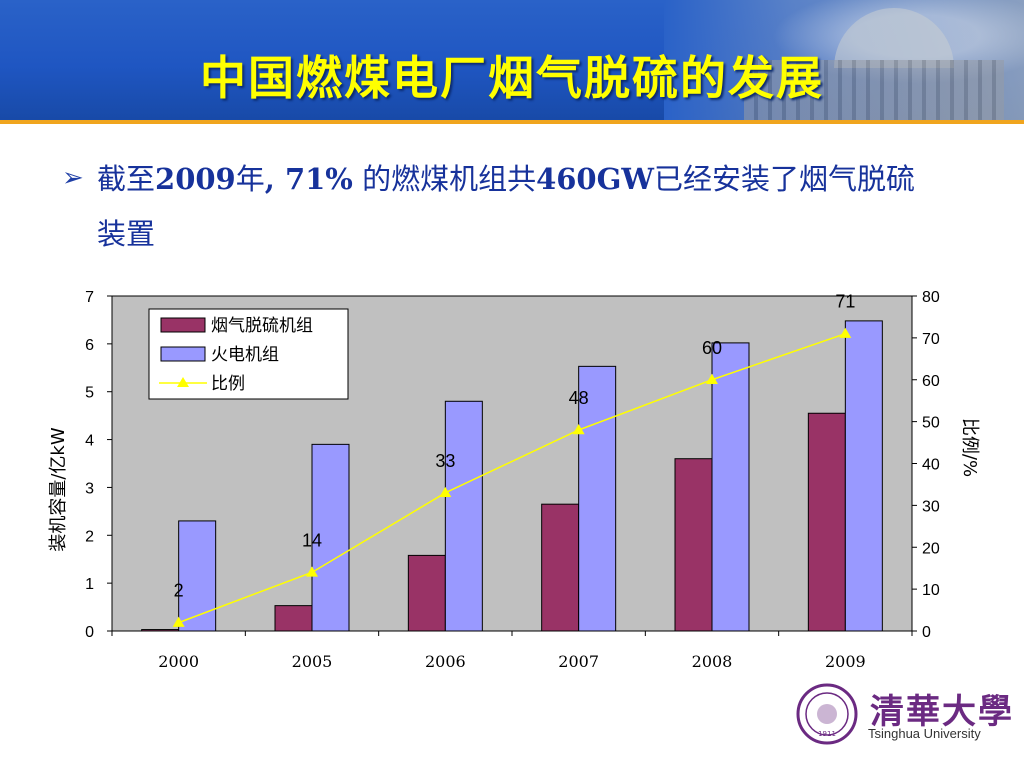  I want to click on y-axis-title: 装机容量/亿kW, so click(58, 489).